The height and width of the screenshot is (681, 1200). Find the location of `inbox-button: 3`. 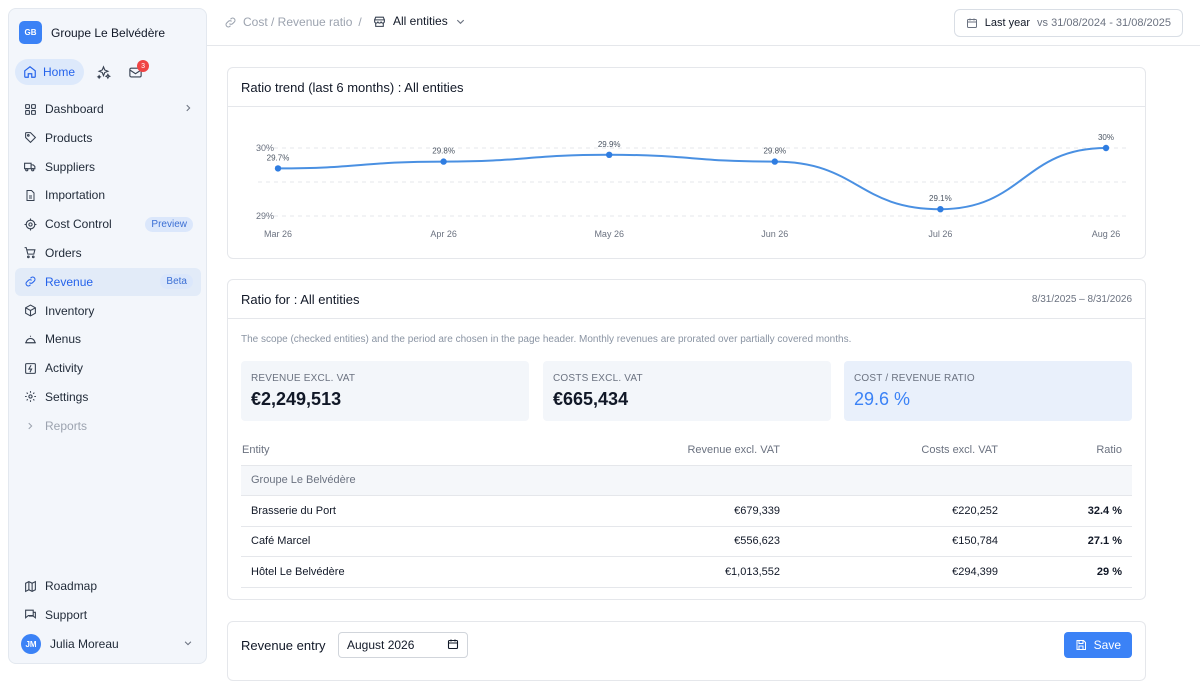

inbox-button: 3 is located at coordinates (136, 72).